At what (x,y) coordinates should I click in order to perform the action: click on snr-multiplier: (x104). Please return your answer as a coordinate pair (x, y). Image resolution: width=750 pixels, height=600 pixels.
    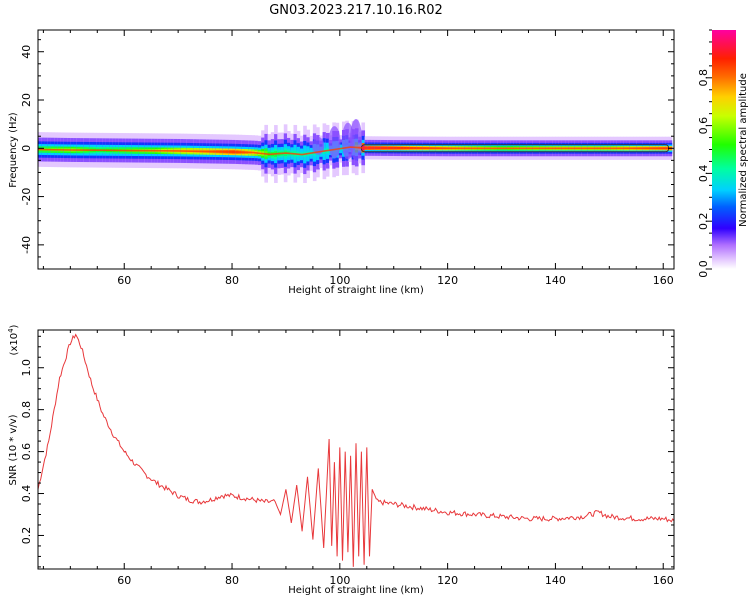
    Looking at the image, I should click on (13, 339).